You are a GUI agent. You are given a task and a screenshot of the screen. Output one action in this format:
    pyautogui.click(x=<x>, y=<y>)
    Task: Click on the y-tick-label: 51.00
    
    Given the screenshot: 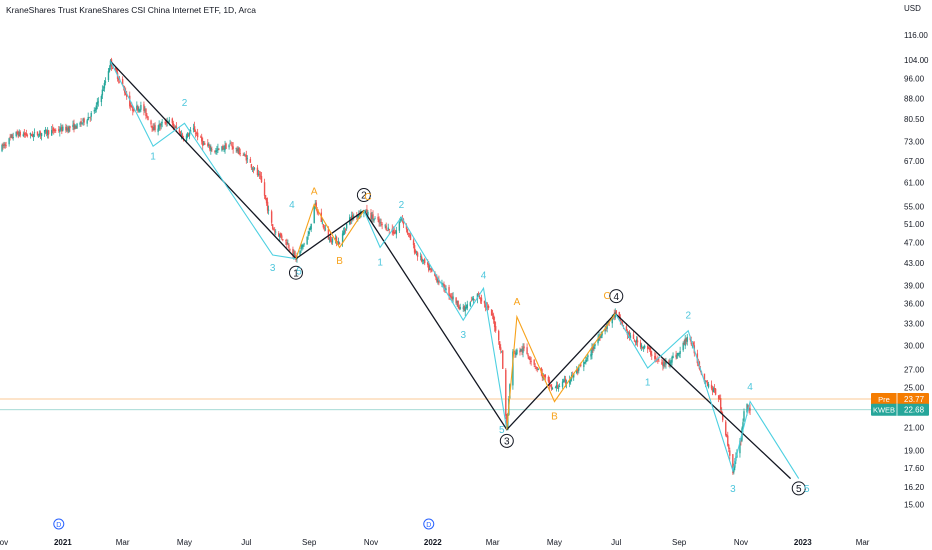 What is the action you would take?
    pyautogui.click(x=914, y=224)
    